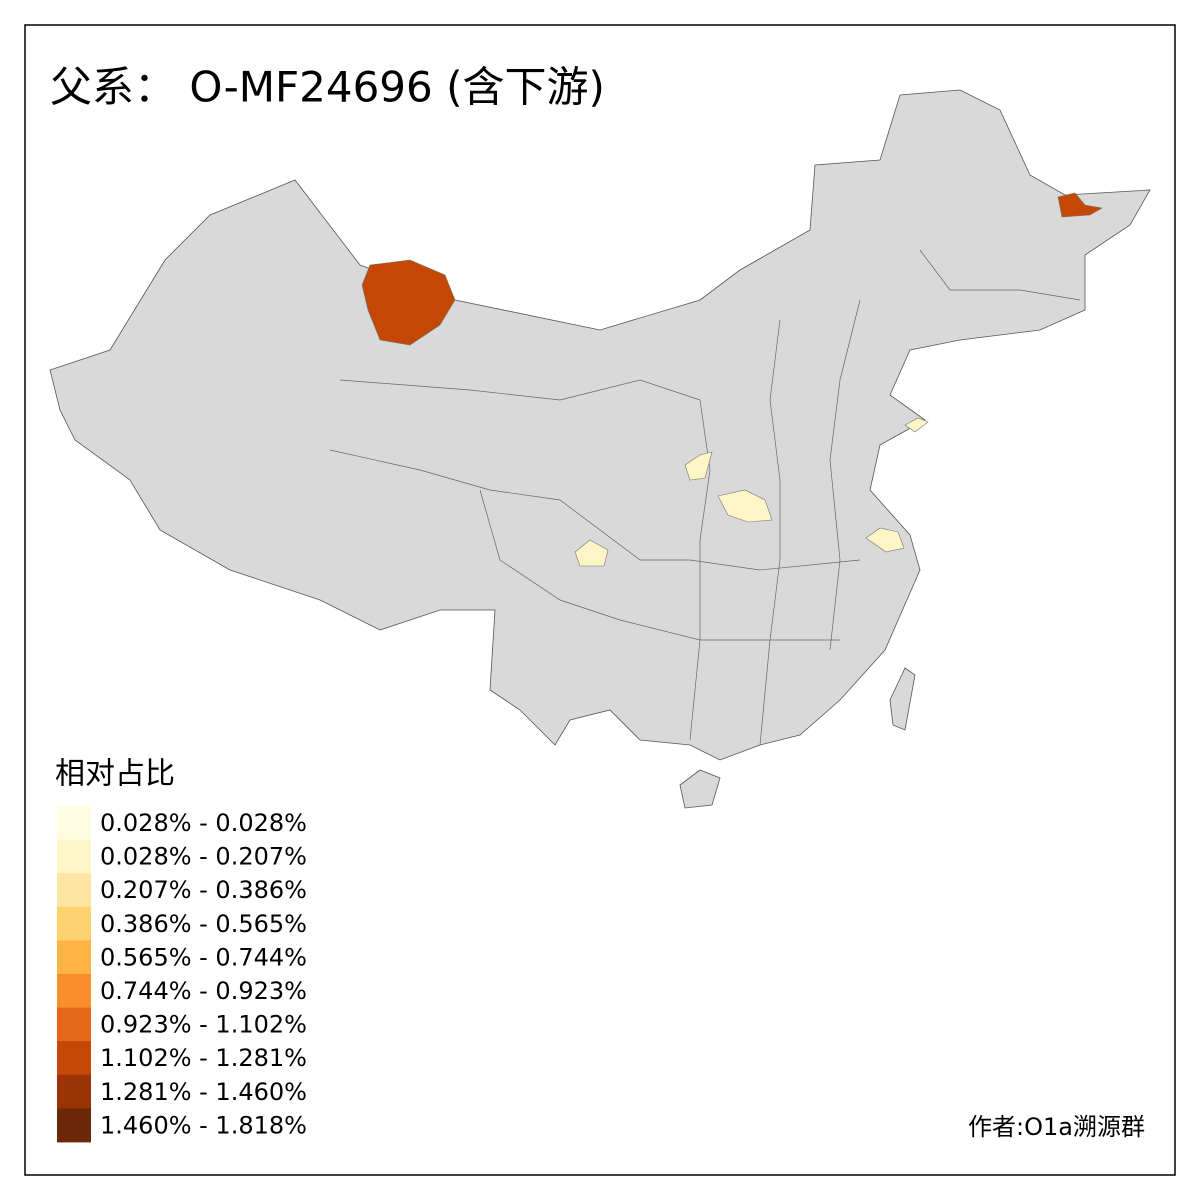 Image resolution: width=1200 pixels, height=1204 pixels. What do you see at coordinates (700, 789) in the screenshot?
I see `hainan` at bounding box center [700, 789].